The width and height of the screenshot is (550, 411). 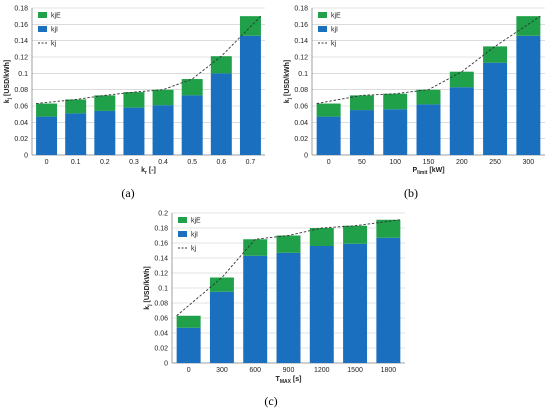 I want to click on panel-label: (a), so click(x=127, y=193).